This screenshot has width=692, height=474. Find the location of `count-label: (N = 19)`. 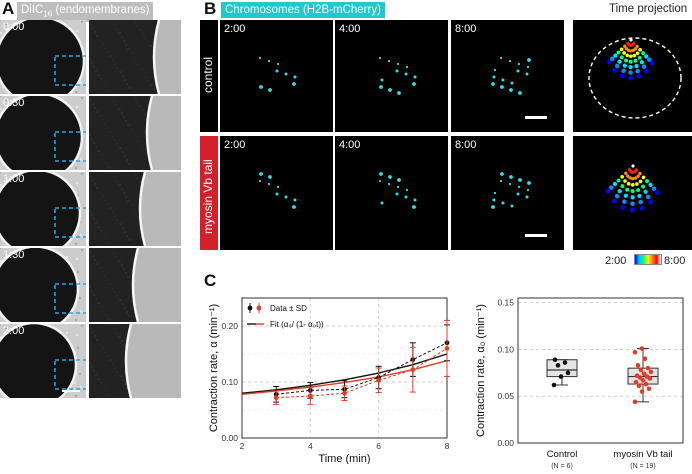

count-label: (N = 19) is located at coordinates (642, 466).